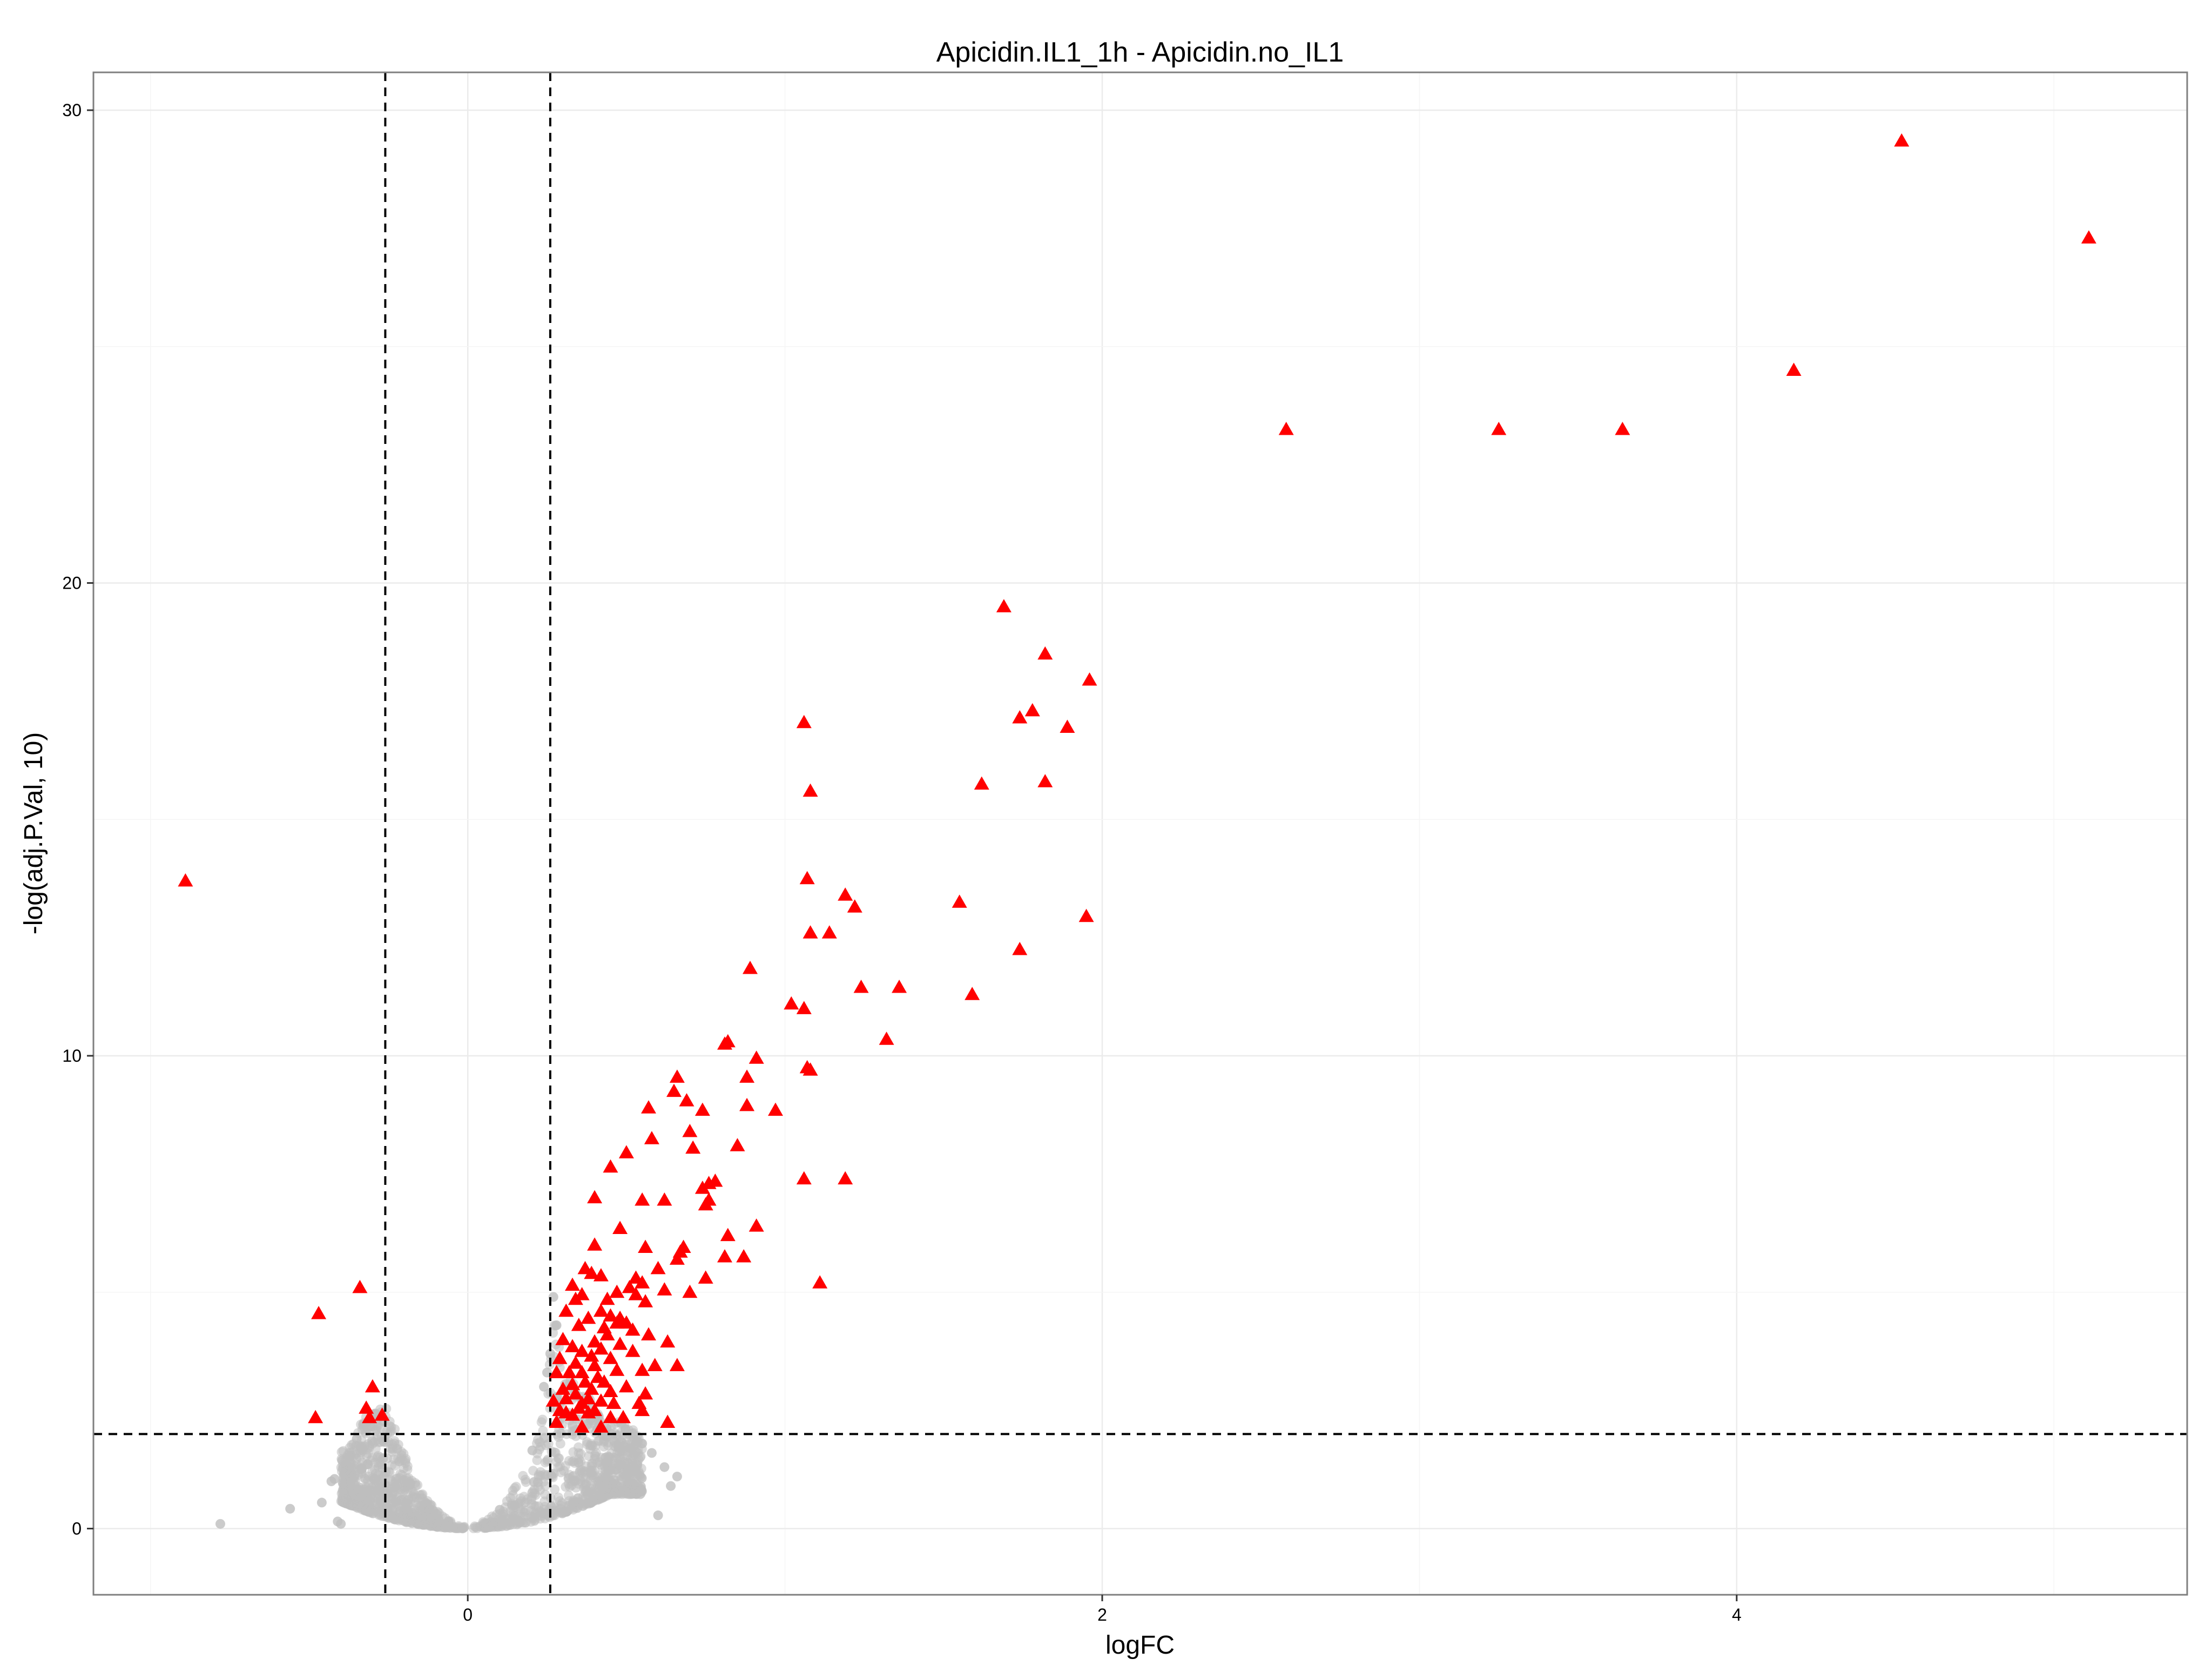 This screenshot has width=2212, height=1672. Describe the element at coordinates (1102, 1614) in the screenshot. I see `x-tick-label: 2` at that location.